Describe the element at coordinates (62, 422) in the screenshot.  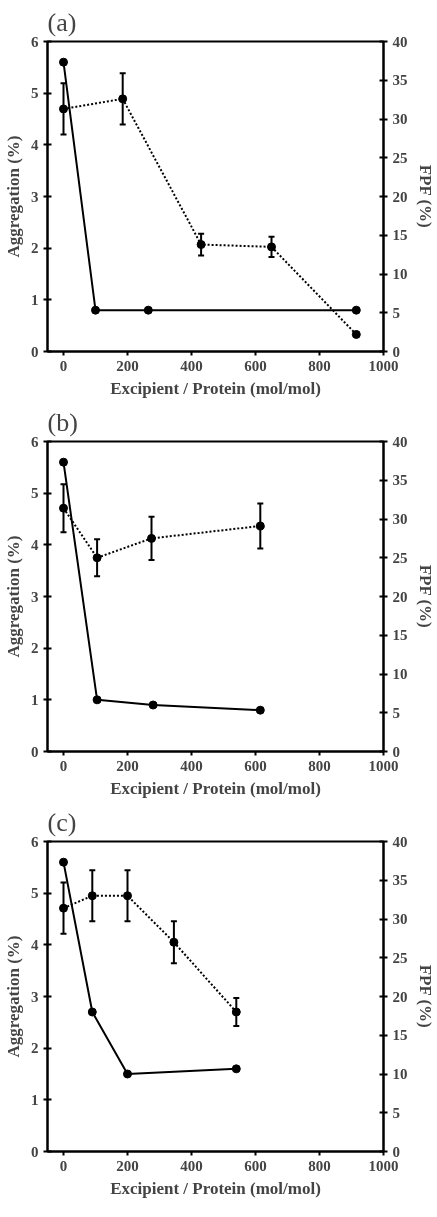
I see `chart-title: (b)` at that location.